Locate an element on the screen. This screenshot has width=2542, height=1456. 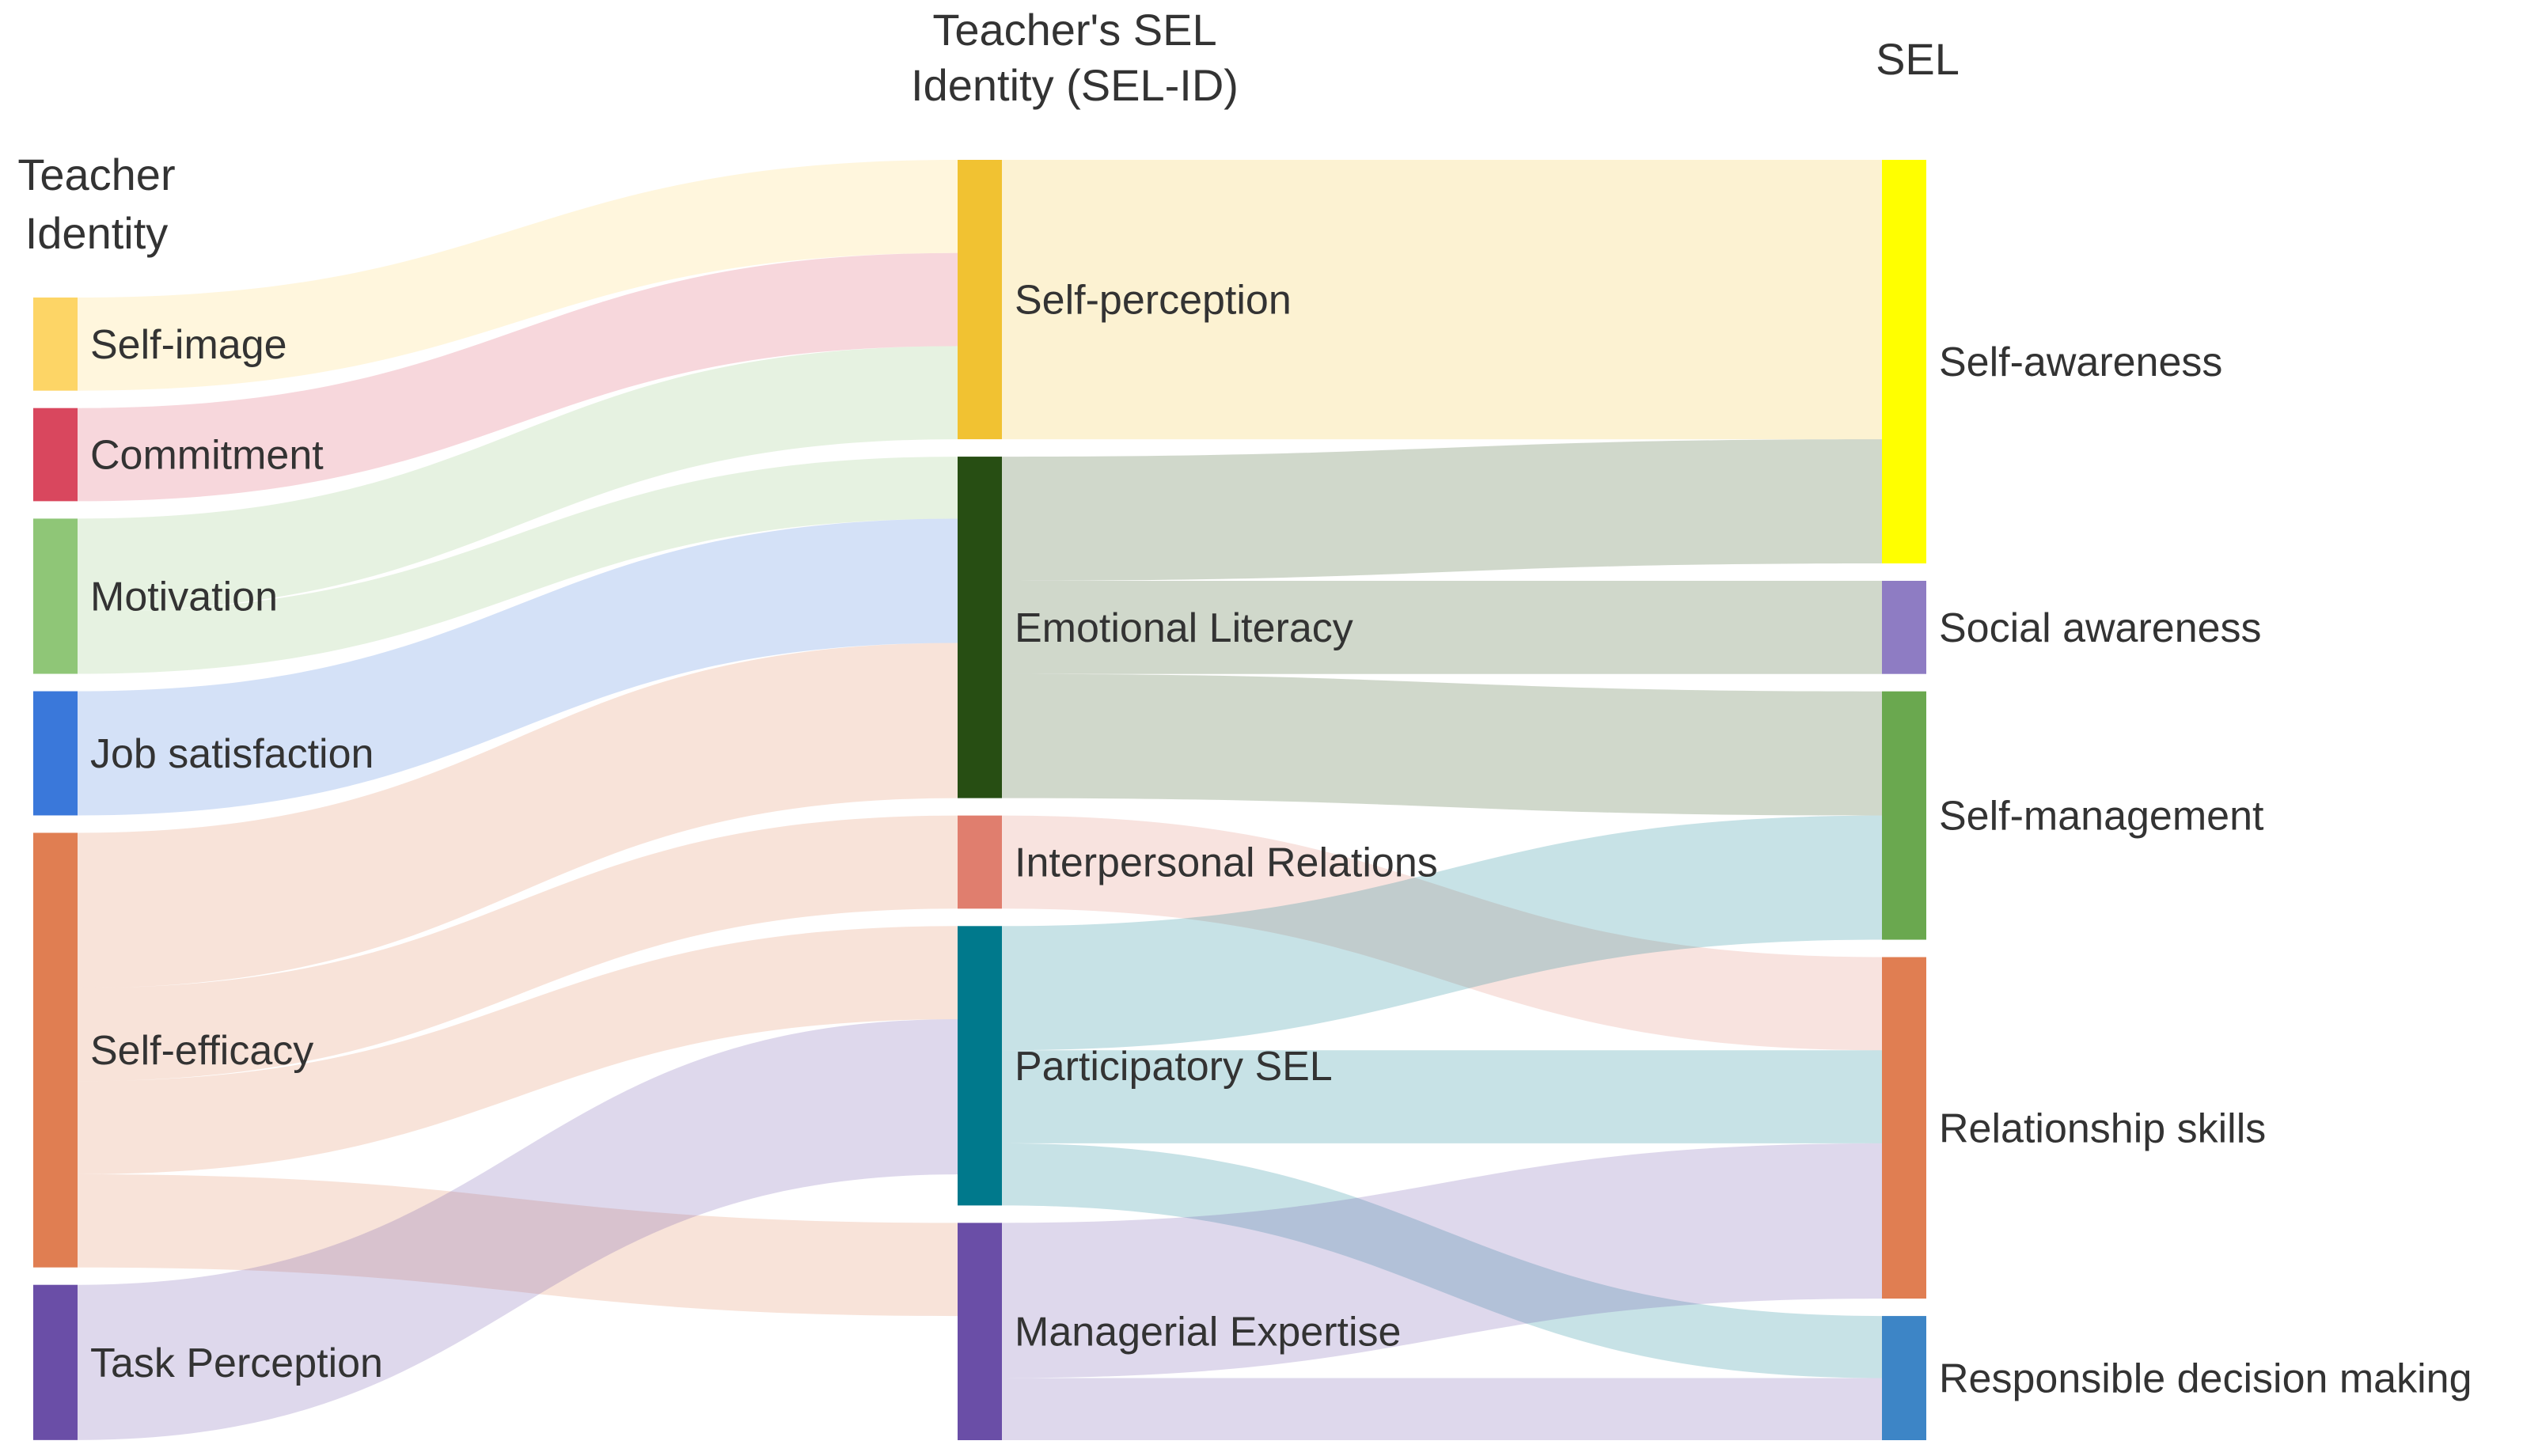
node-task_perception is located at coordinates (56, 1362).